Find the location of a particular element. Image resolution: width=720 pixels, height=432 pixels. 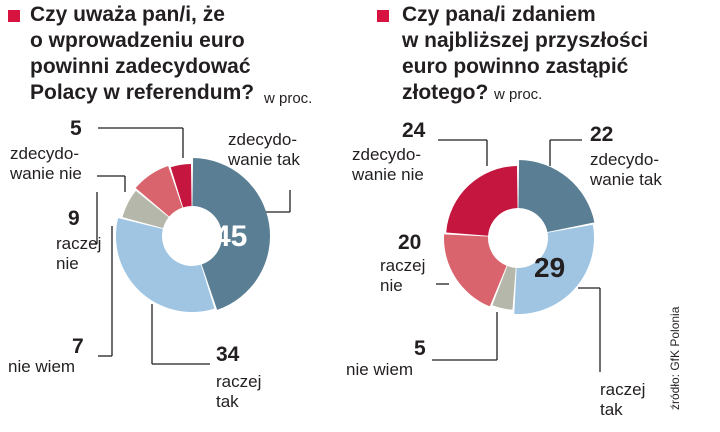

chart-1-slice-raczej-tak is located at coordinates (165, 265).